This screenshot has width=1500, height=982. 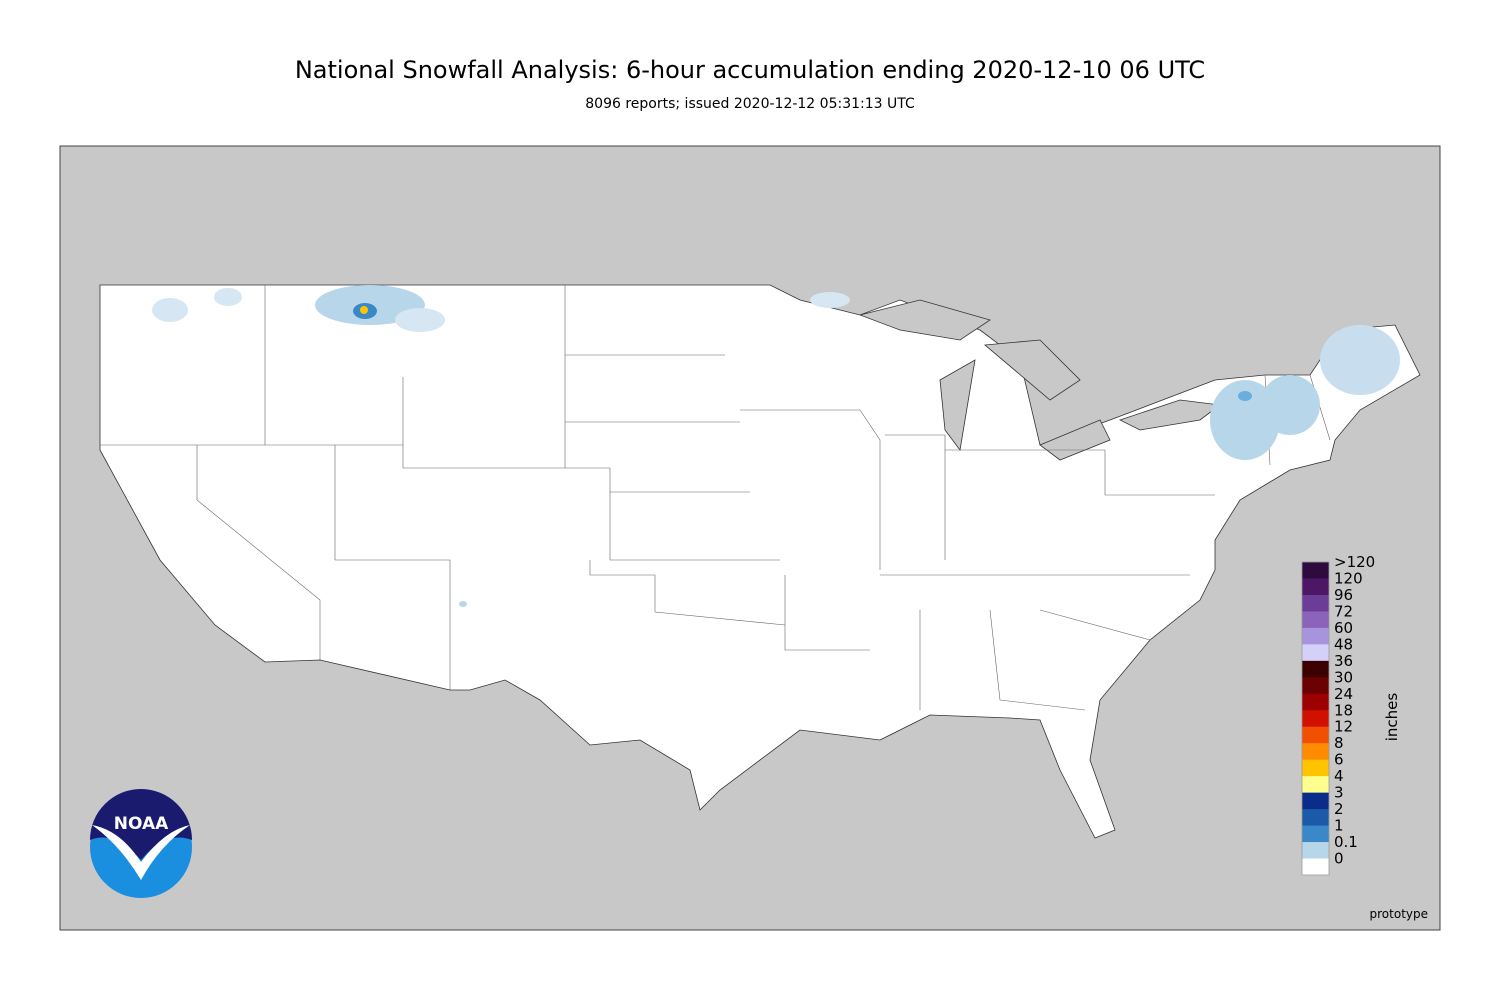 What do you see at coordinates (1343, 727) in the screenshot?
I see `legend-label: 12` at bounding box center [1343, 727].